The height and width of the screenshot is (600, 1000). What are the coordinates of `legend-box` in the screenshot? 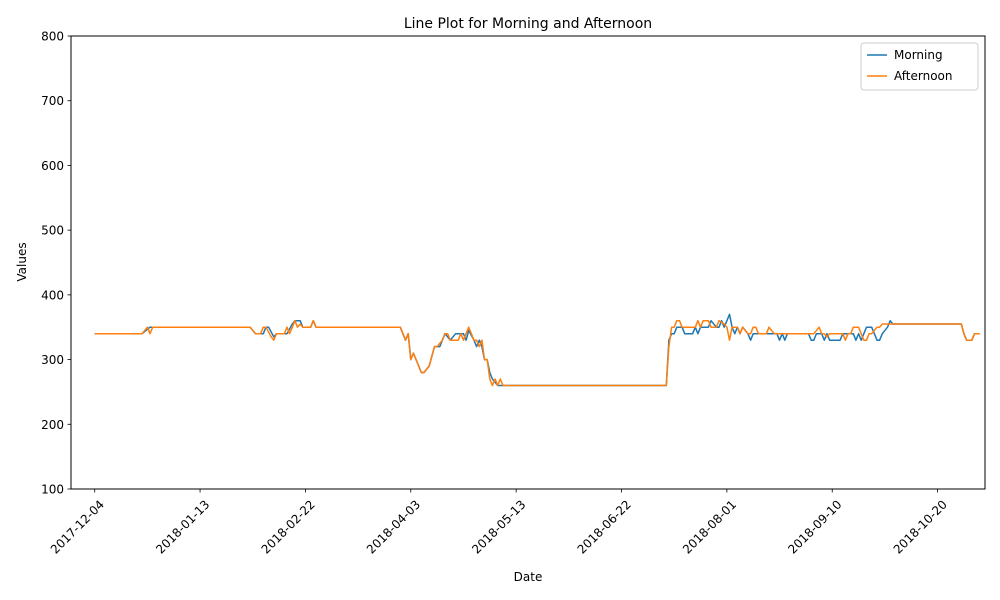 It's located at (919, 66).